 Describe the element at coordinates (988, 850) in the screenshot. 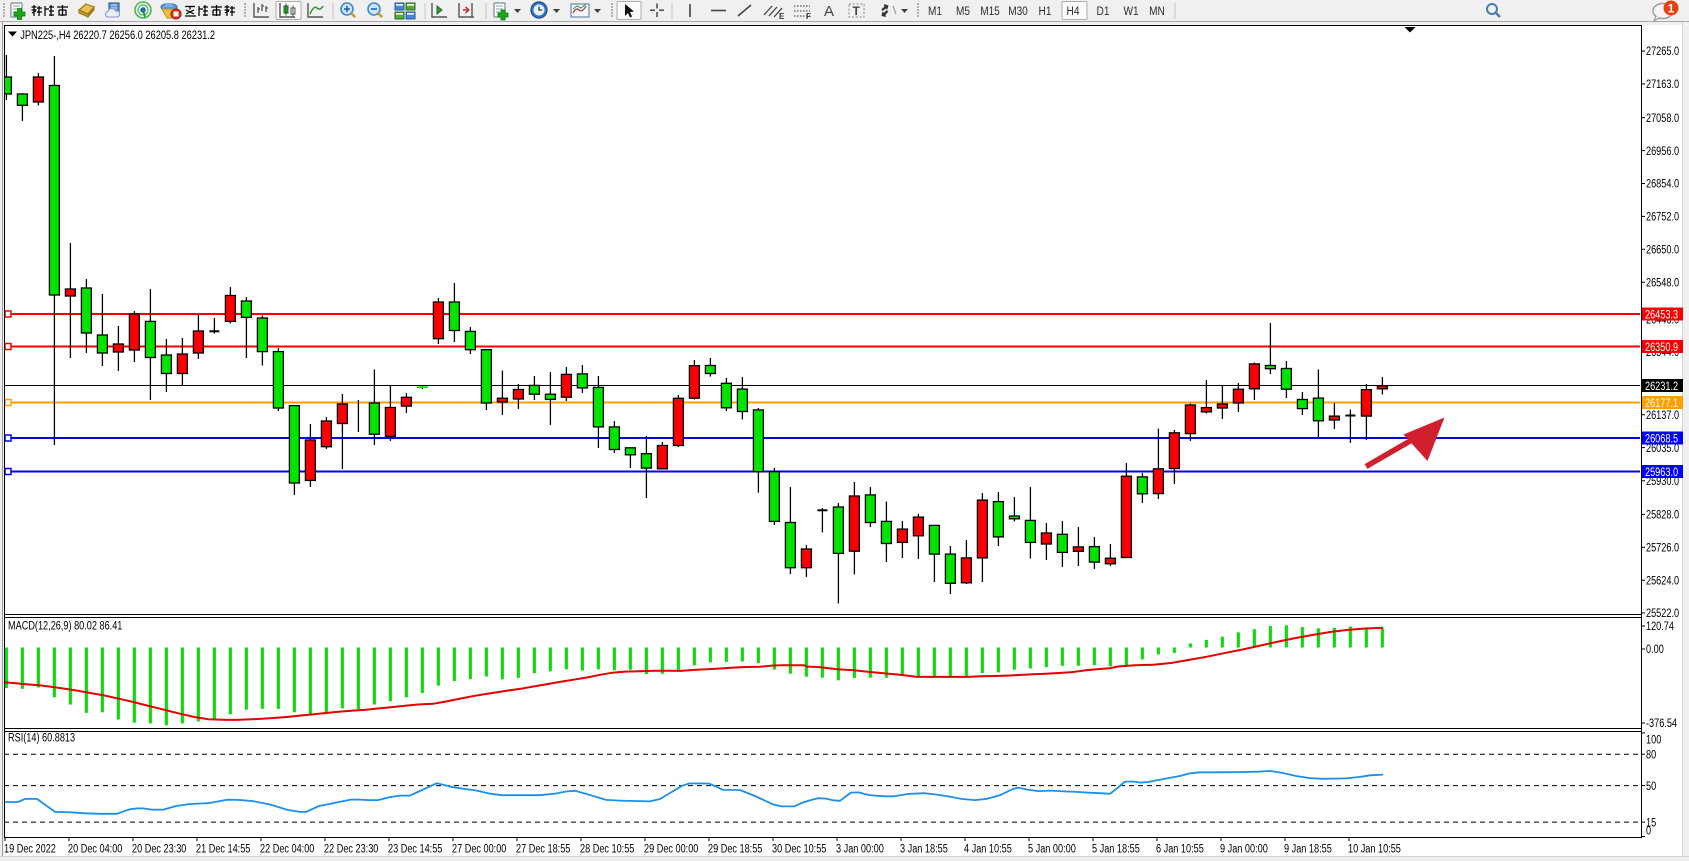

I see `svg-text: 4 Jan 10:55` at that location.